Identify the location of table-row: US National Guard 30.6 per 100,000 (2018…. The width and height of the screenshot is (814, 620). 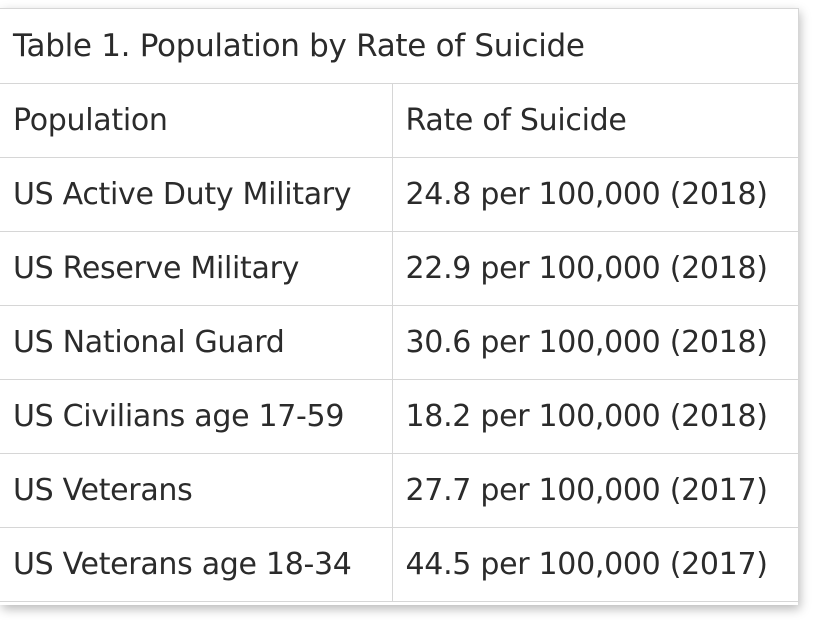
(399, 342).